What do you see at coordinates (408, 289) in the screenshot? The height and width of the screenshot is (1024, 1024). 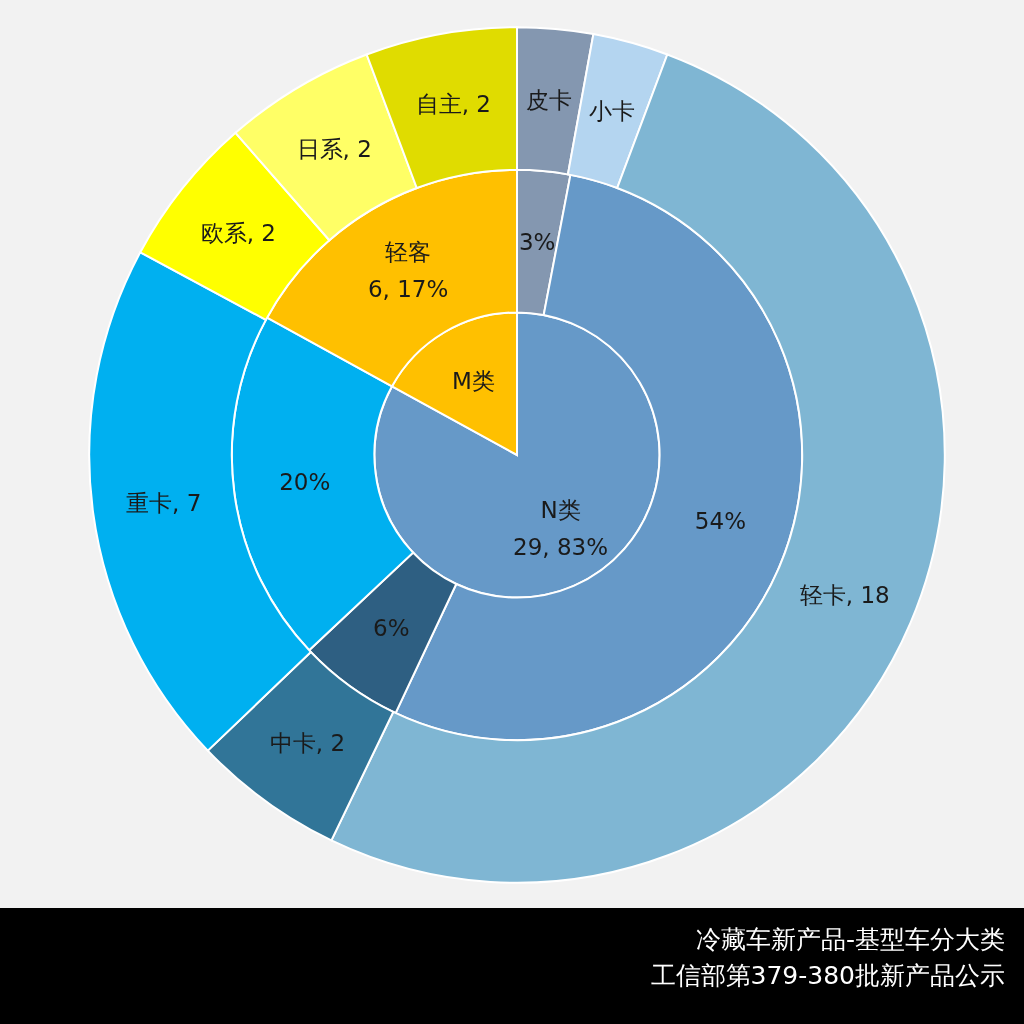 I see `data-label: 6, 17%` at bounding box center [408, 289].